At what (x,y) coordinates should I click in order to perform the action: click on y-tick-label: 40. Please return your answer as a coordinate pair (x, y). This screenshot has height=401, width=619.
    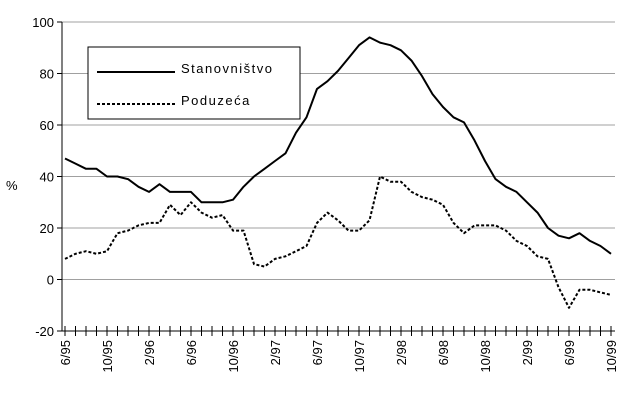
    Looking at the image, I should click on (47, 177).